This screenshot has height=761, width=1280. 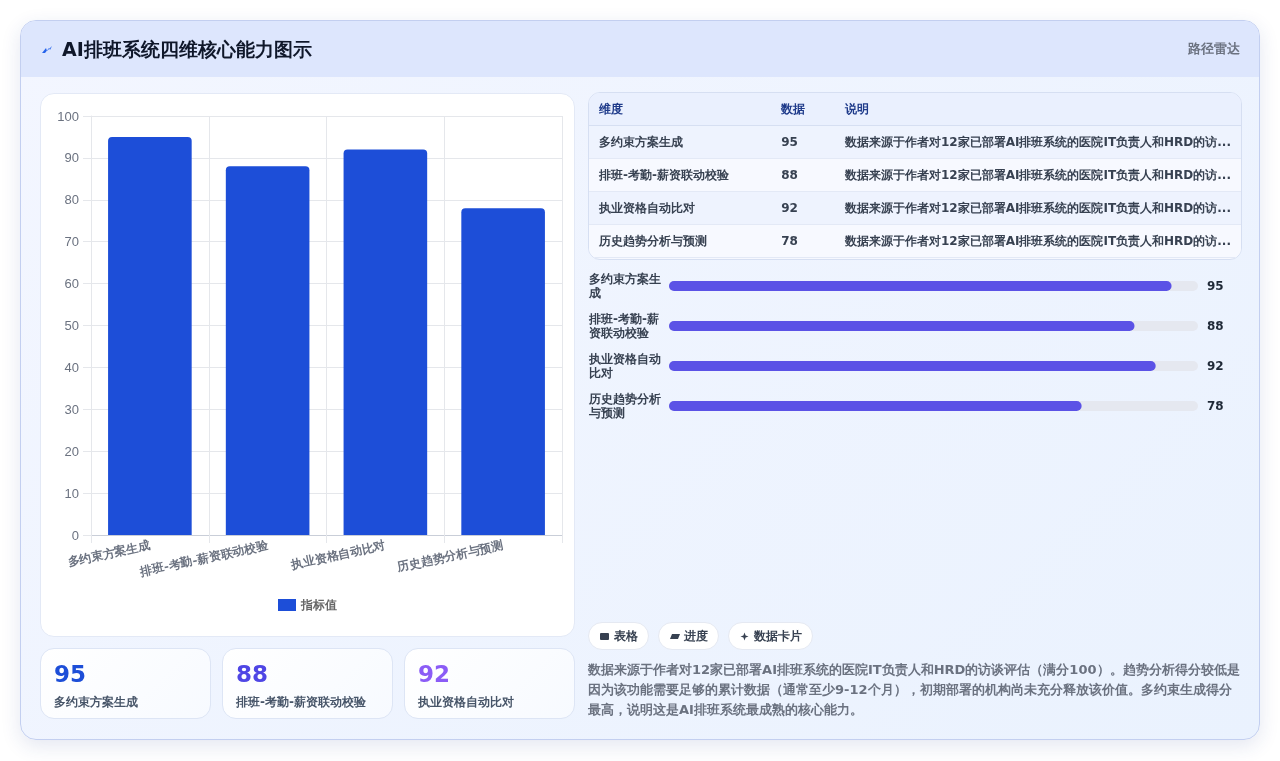 I want to click on y-tick-label: 0, so click(x=75, y=535).